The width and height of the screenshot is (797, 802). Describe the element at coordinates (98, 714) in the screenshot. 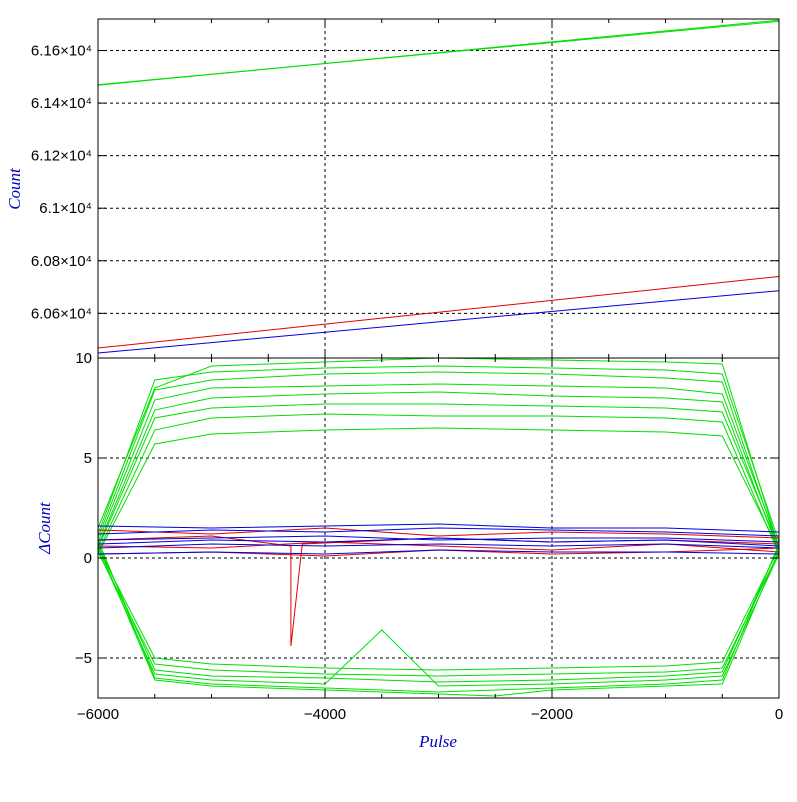

I see `x-tick-label: −6000` at that location.